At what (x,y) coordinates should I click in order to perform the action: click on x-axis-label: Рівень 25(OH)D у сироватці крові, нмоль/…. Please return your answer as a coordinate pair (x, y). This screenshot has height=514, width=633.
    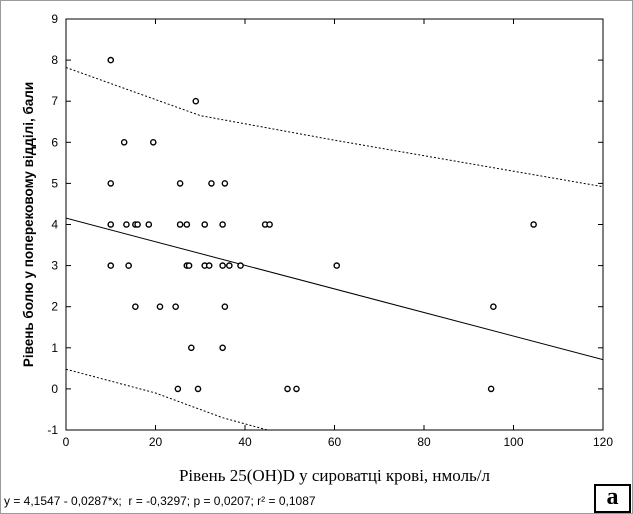
    Looking at the image, I should click on (334, 475).